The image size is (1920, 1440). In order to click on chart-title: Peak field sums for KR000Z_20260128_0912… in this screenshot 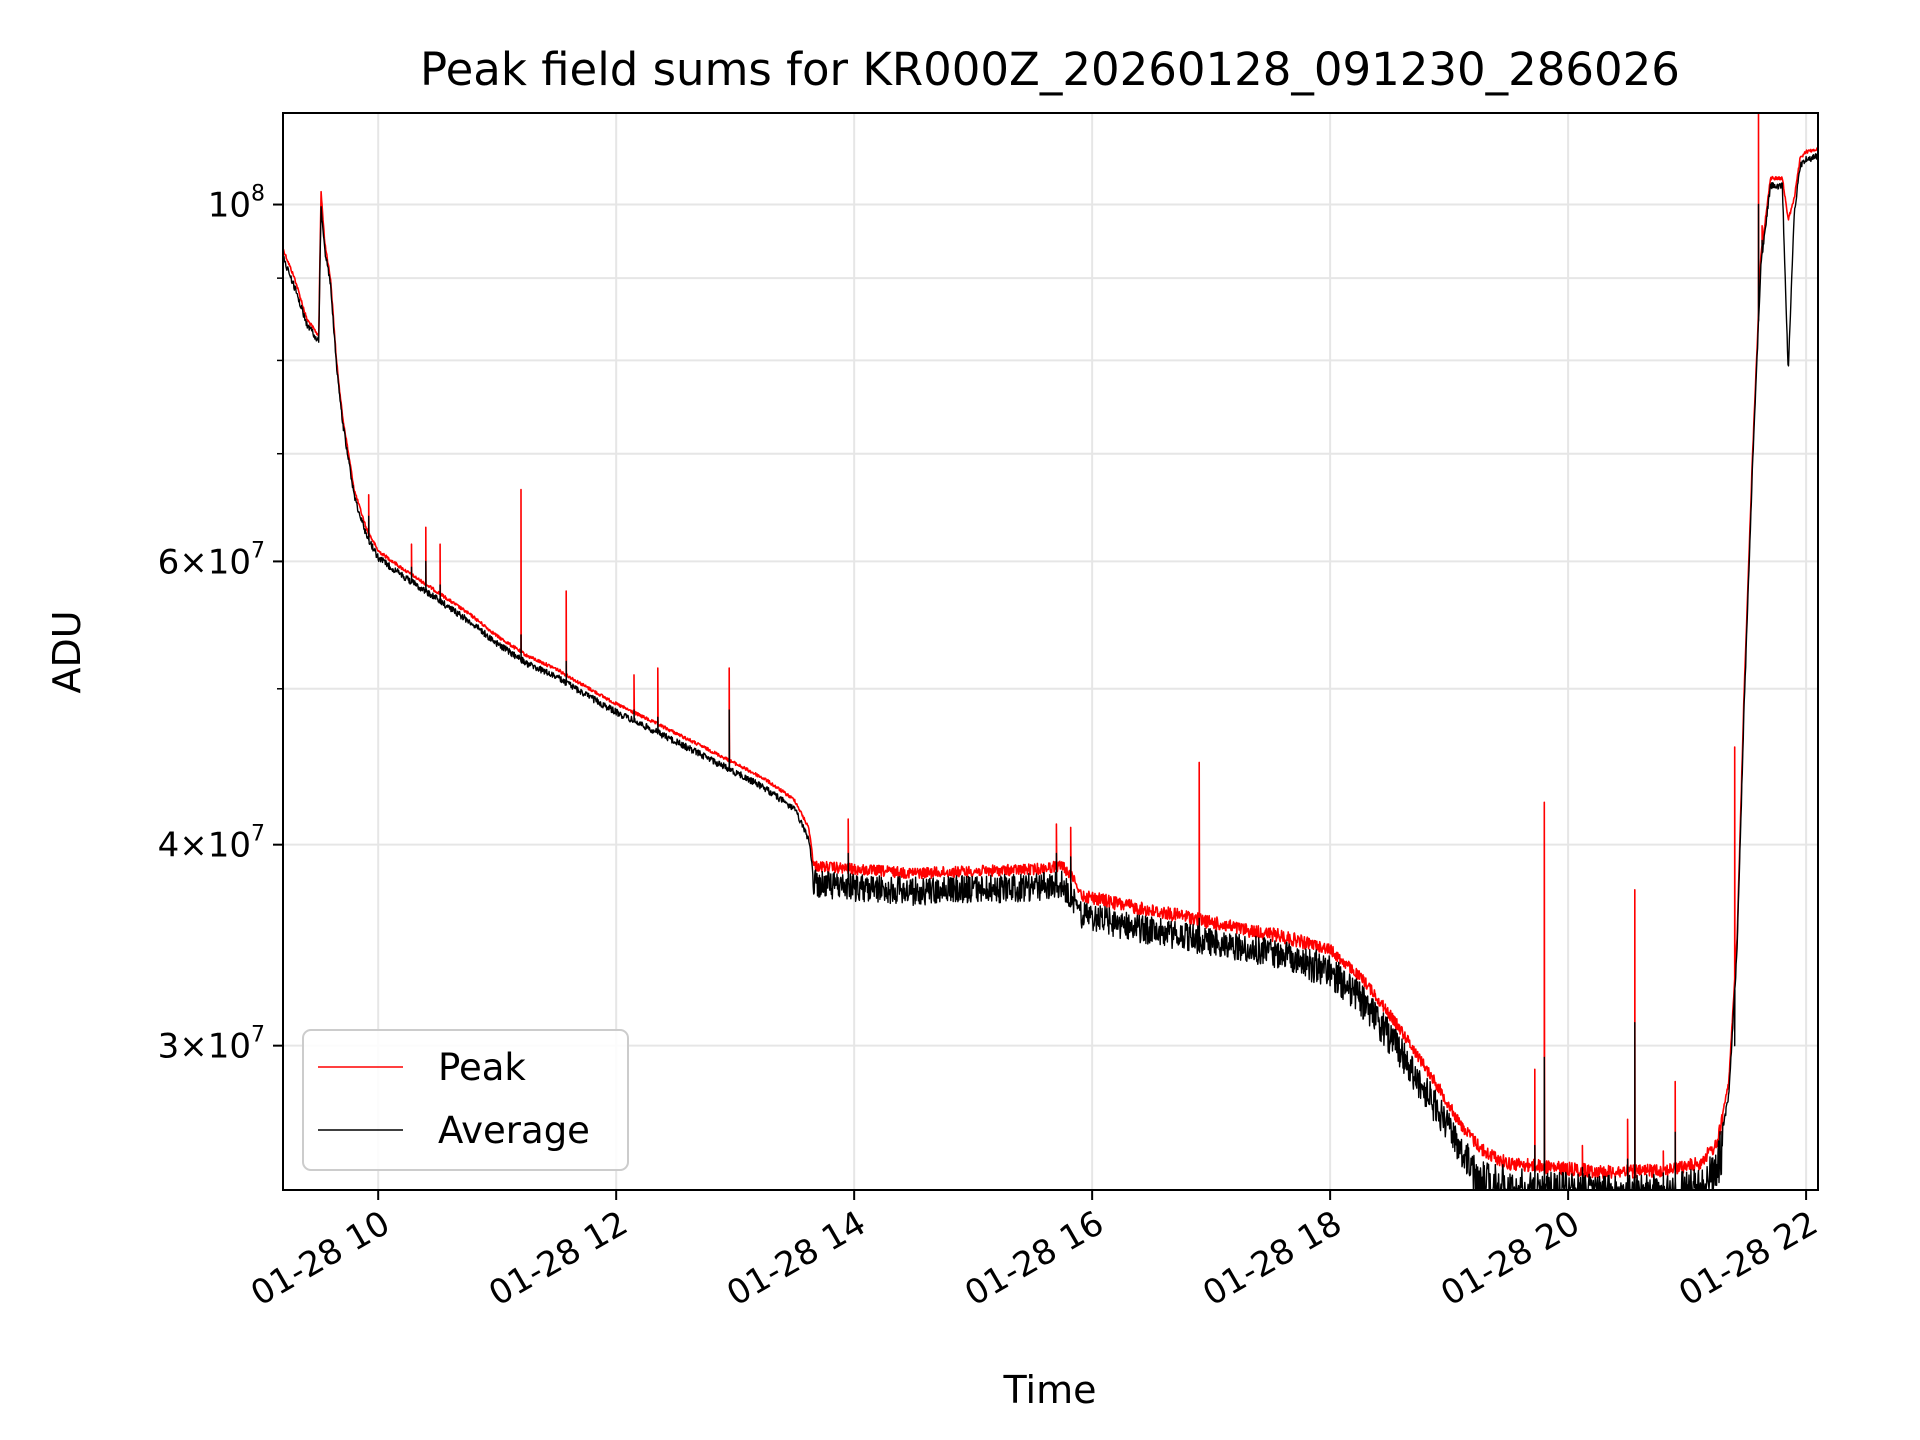, I will do `click(1050, 69)`.